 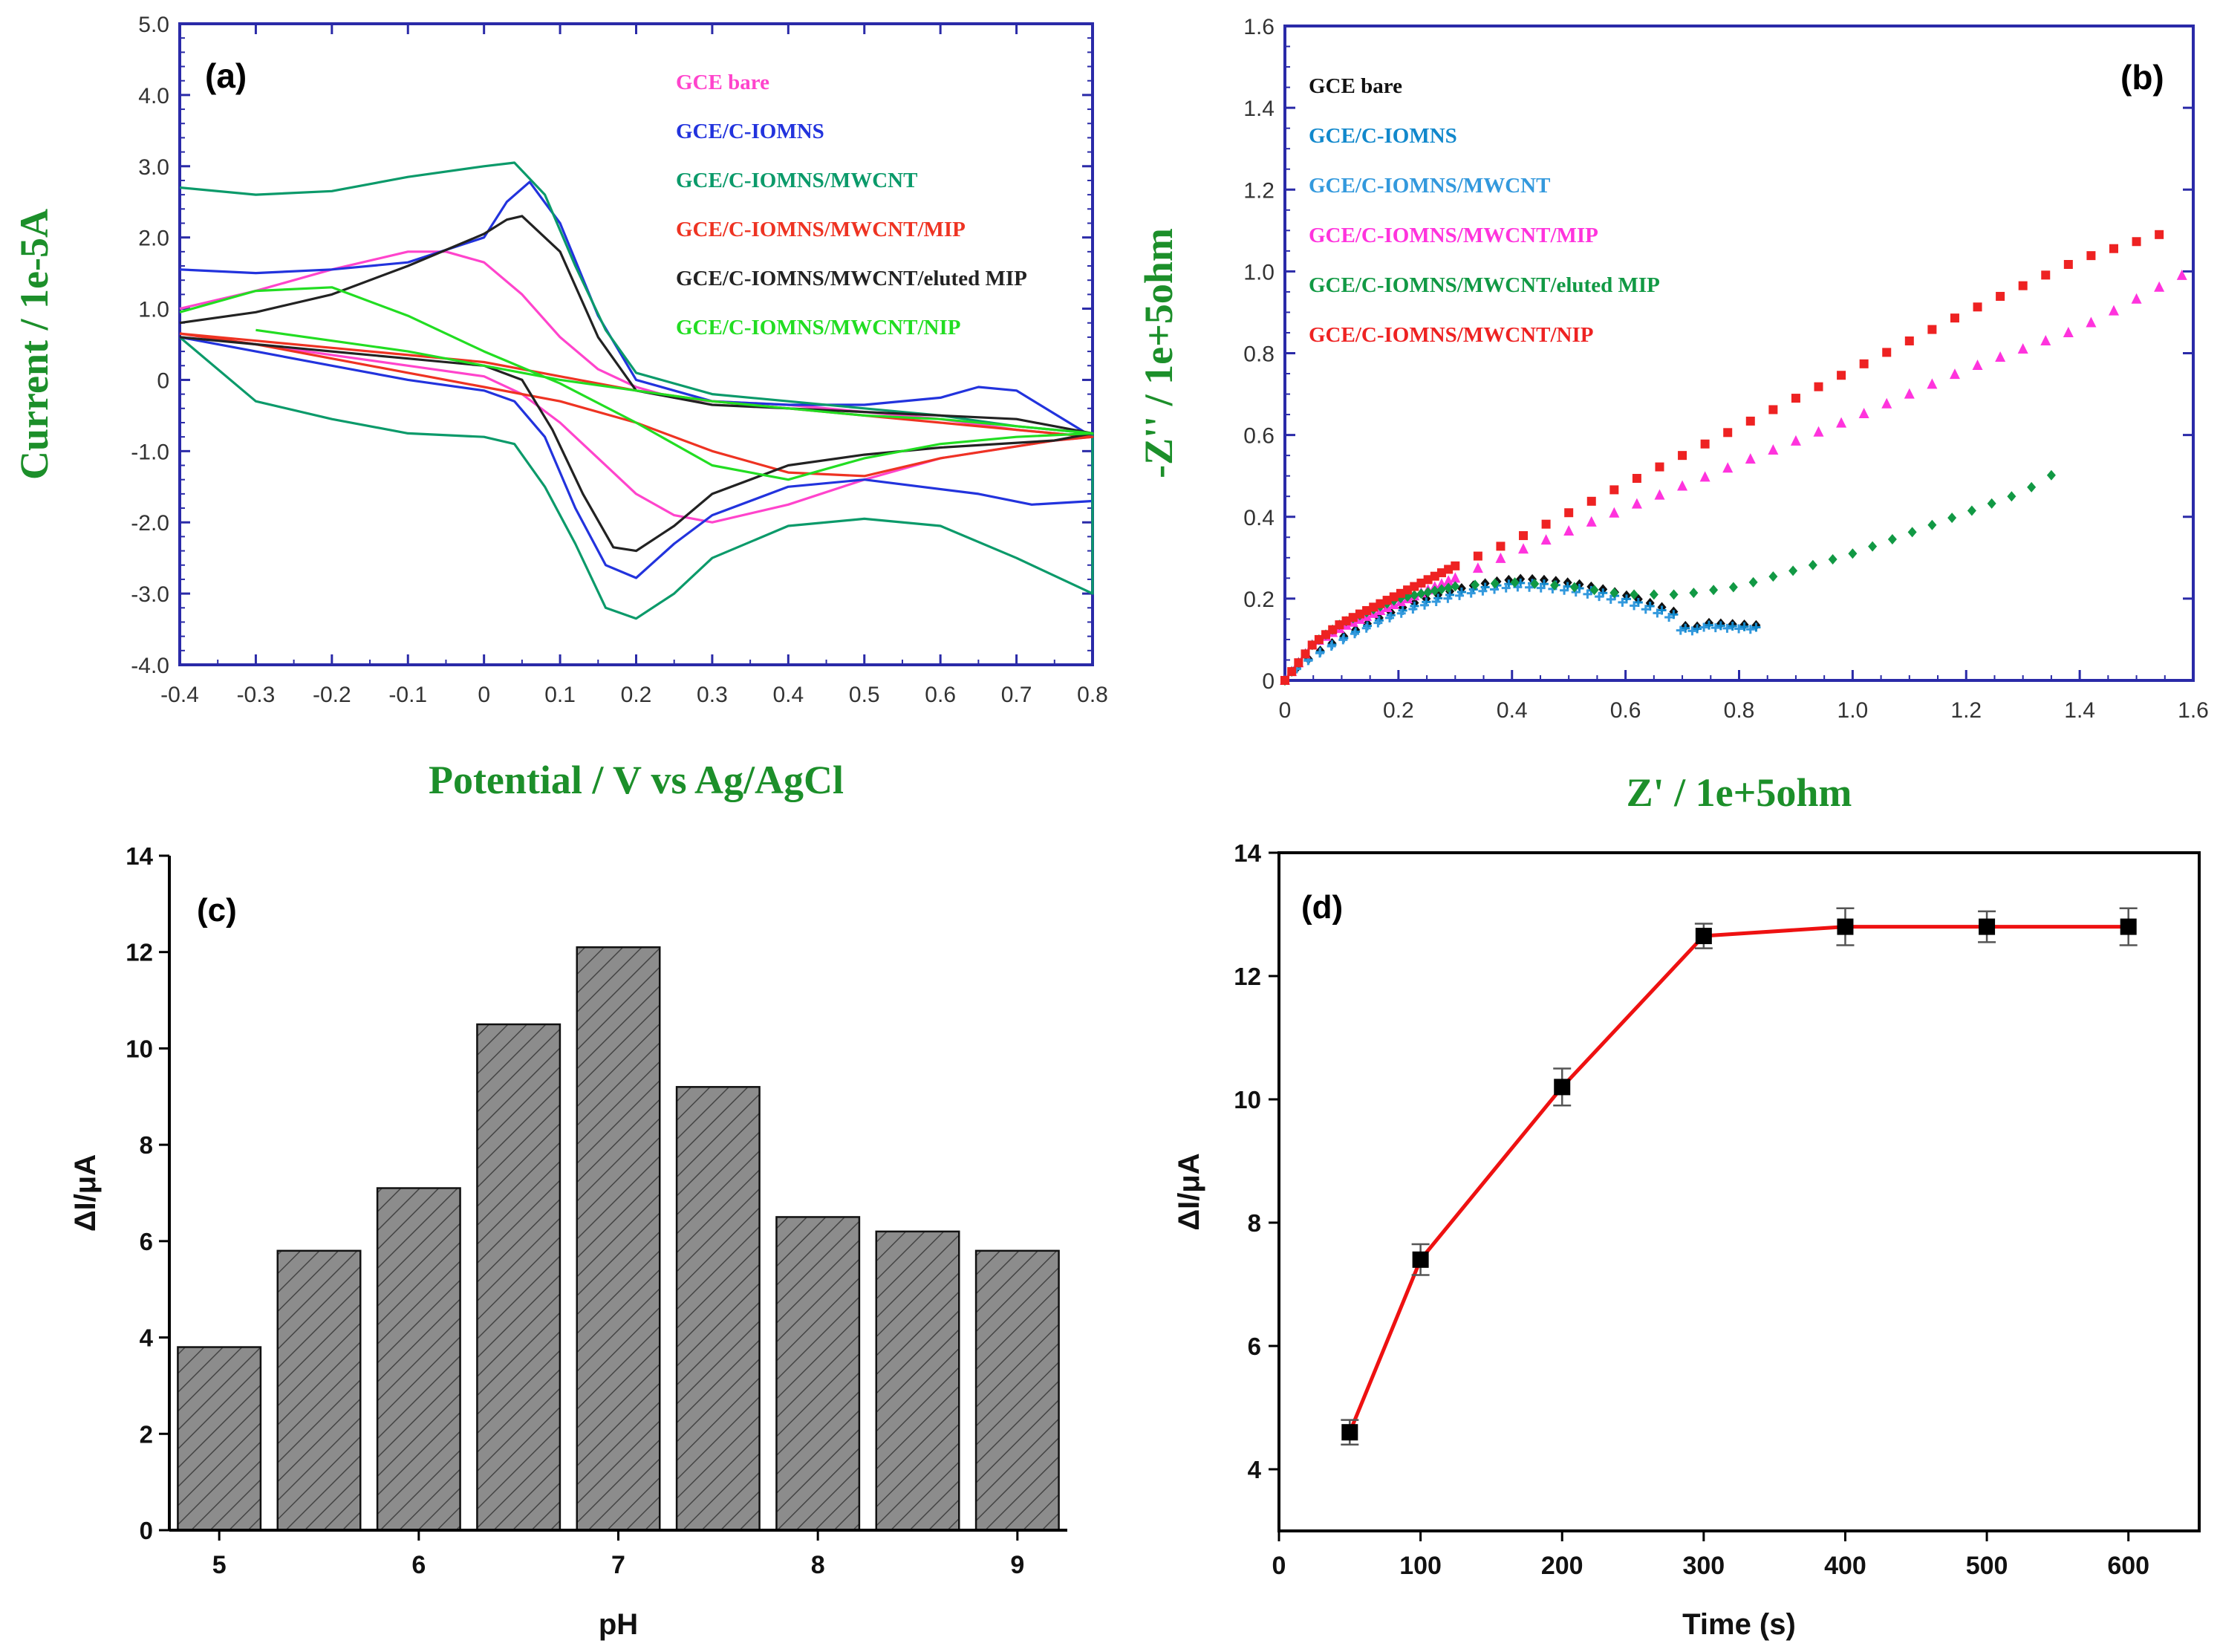 What do you see at coordinates (2079, 711) in the screenshot?
I see `x-tick-label: 1.4` at bounding box center [2079, 711].